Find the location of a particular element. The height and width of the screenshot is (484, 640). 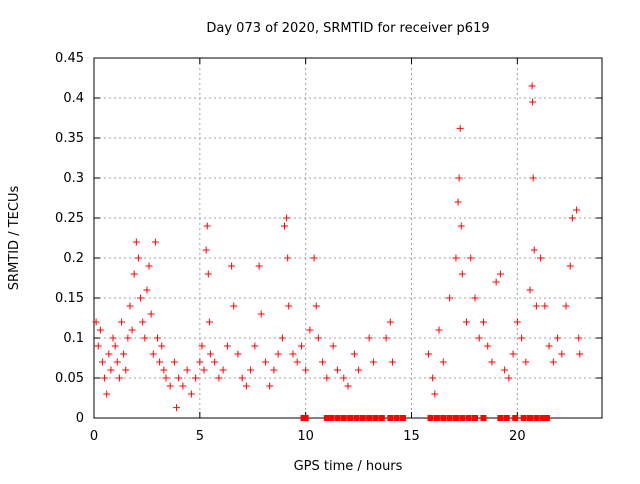

x-tick-label: 15 is located at coordinates (411, 436).